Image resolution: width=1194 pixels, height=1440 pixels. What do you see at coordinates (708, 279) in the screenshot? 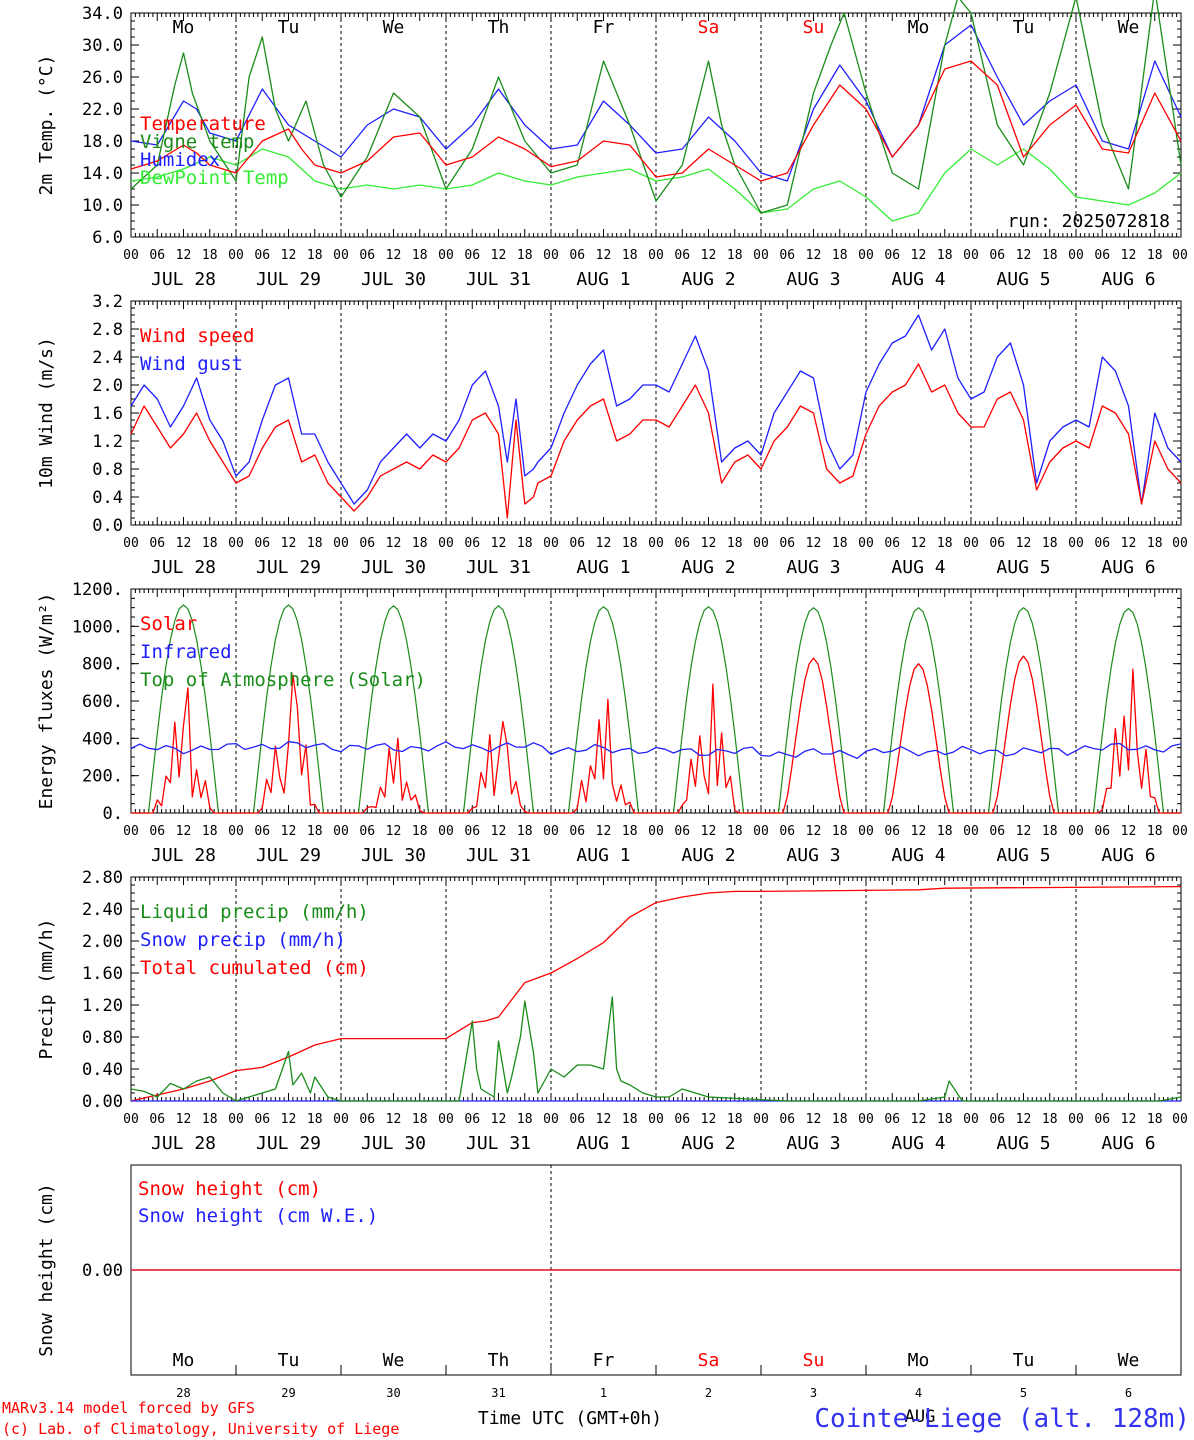
I see `date-label: AUG 2` at bounding box center [708, 279].